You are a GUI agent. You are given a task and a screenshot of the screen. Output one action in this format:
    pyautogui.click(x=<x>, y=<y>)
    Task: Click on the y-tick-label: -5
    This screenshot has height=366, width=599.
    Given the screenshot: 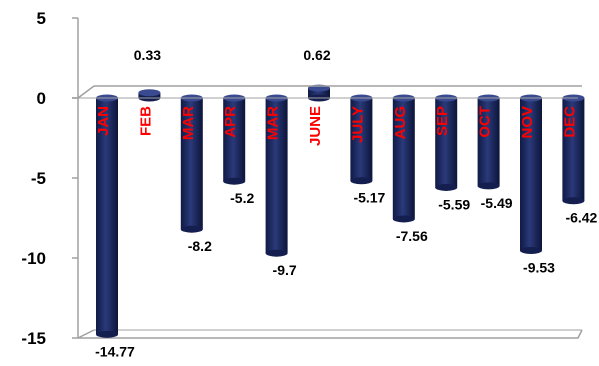 What is the action you would take?
    pyautogui.click(x=38, y=178)
    